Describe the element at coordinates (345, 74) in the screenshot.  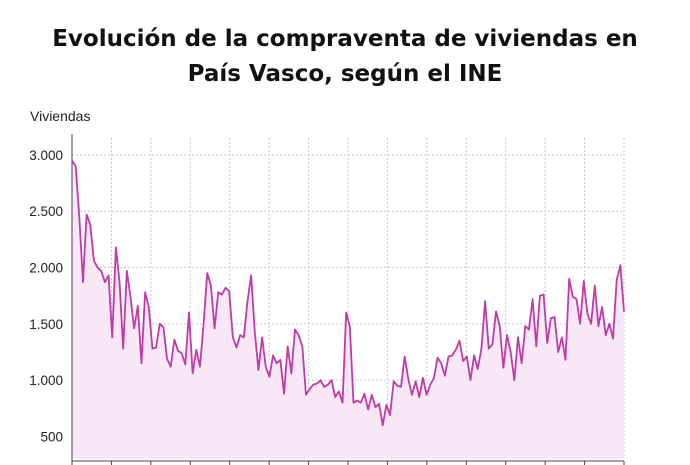
I see `chart-title-line-2: País Vasco, según el INE` at that location.